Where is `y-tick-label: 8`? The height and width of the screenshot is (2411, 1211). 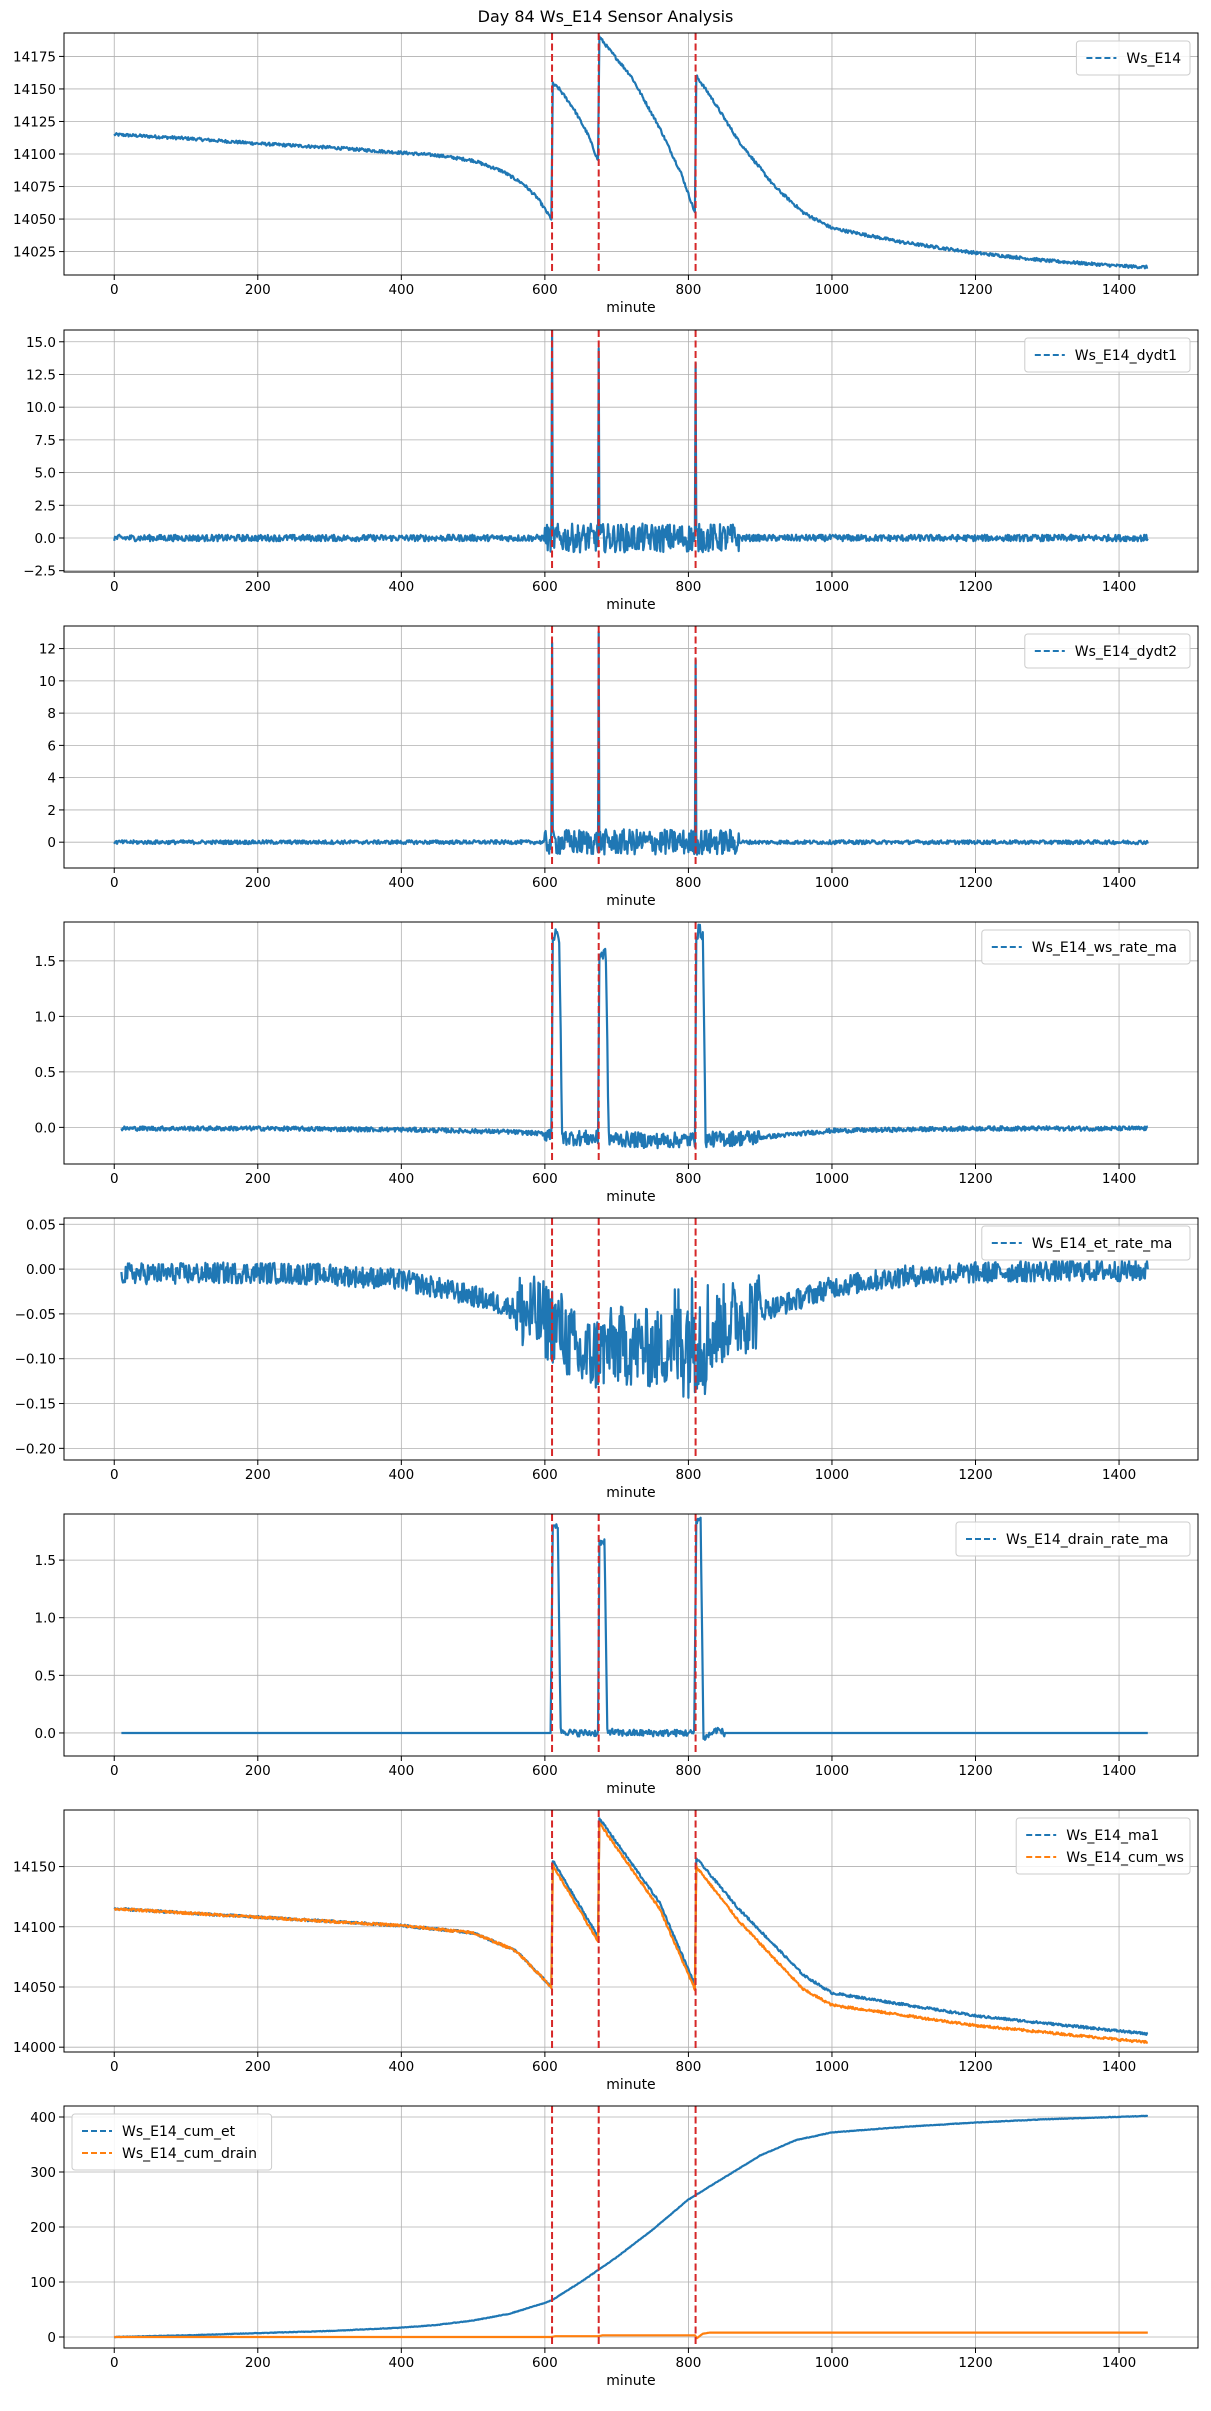 y-tick-label: 8 is located at coordinates (51, 714).